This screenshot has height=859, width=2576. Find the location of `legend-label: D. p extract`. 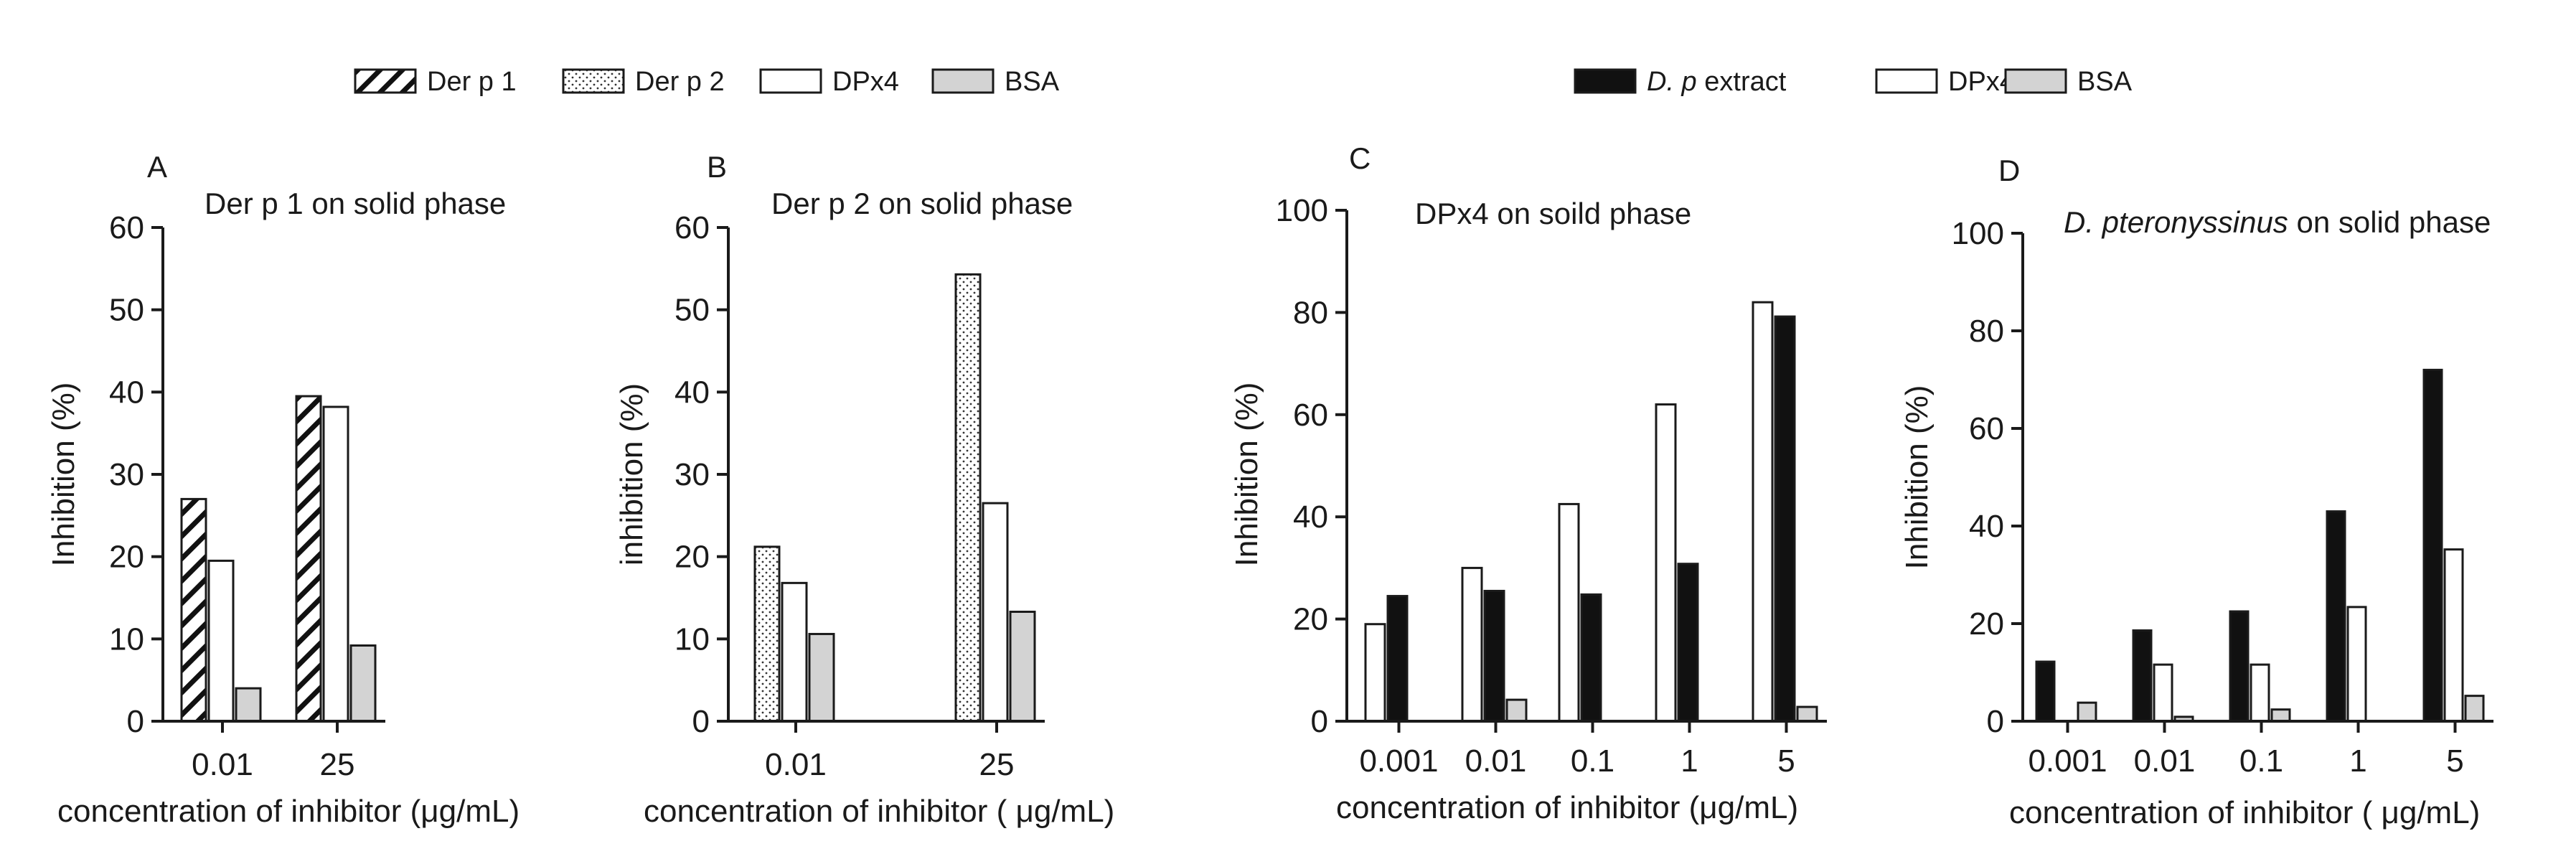

legend-label: D. p extract is located at coordinates (1717, 82).